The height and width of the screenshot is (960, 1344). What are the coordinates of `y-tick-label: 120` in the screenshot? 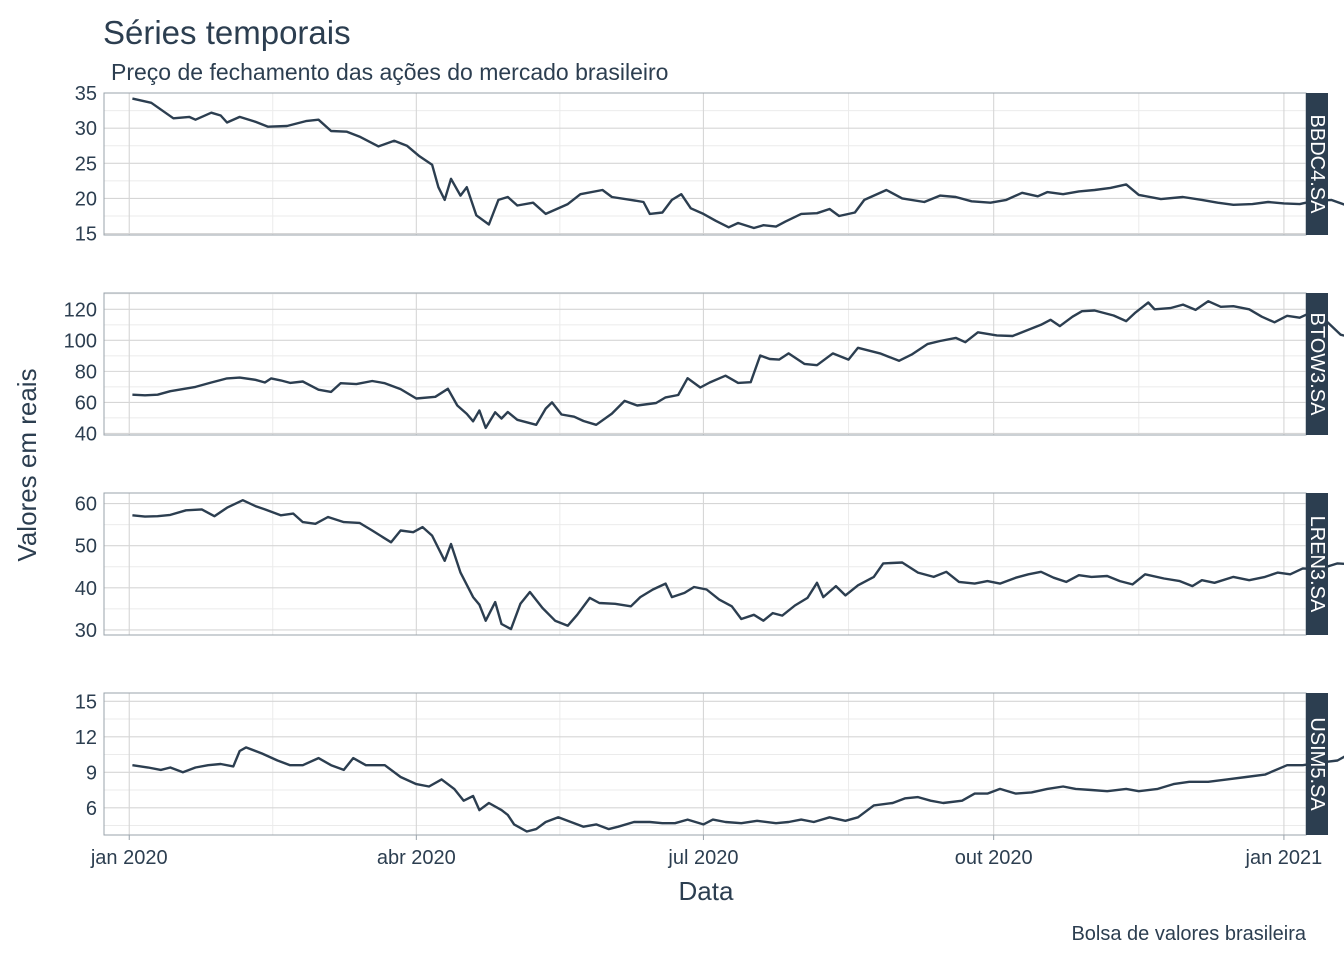 It's located at (80, 310).